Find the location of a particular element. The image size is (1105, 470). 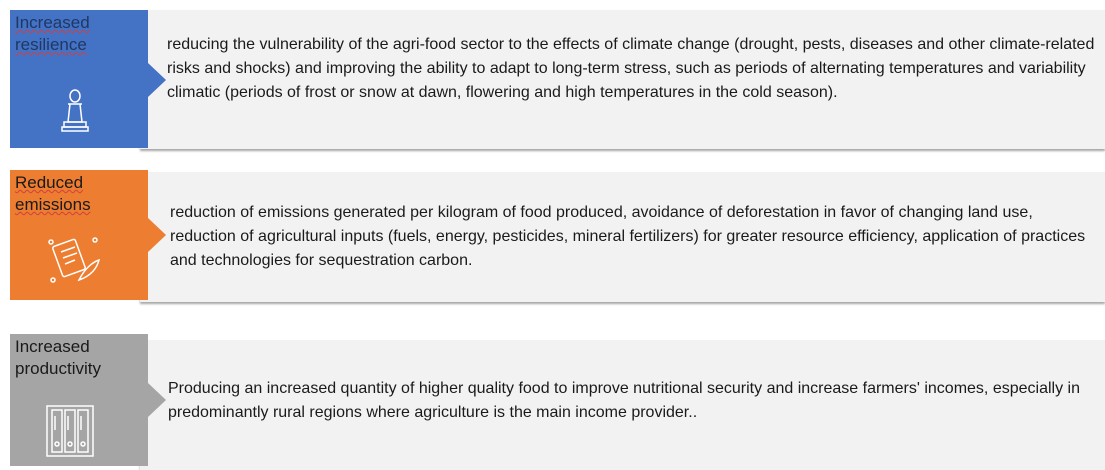

title-text: Increased resilience is located at coordinates (52, 33).